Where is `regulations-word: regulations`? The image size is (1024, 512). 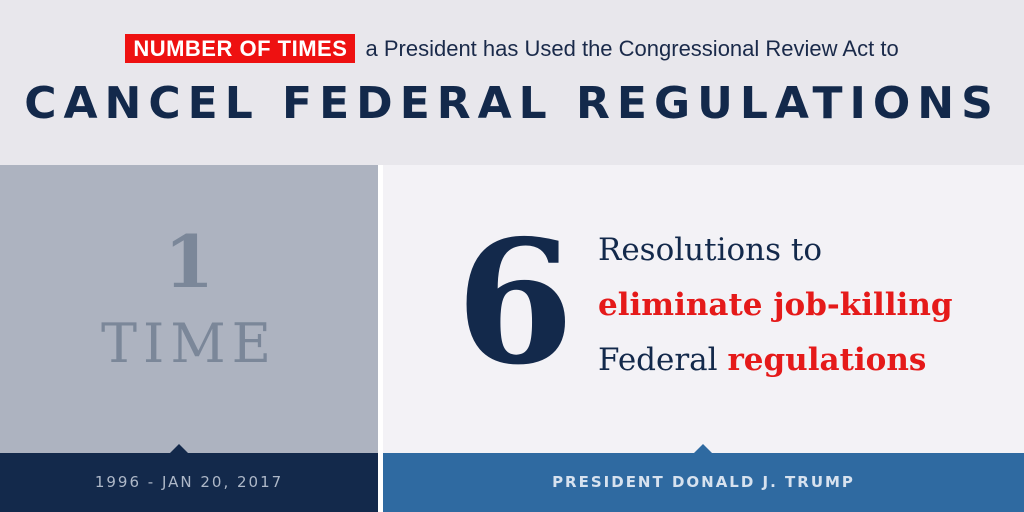
regulations-word: regulations is located at coordinates (827, 360).